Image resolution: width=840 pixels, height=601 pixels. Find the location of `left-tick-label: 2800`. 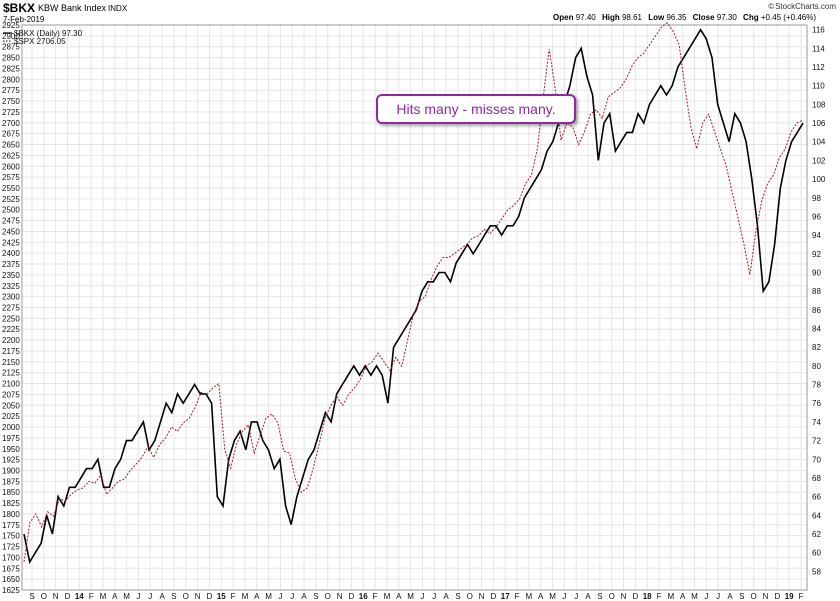

left-tick-label: 2800 is located at coordinates (11, 79).